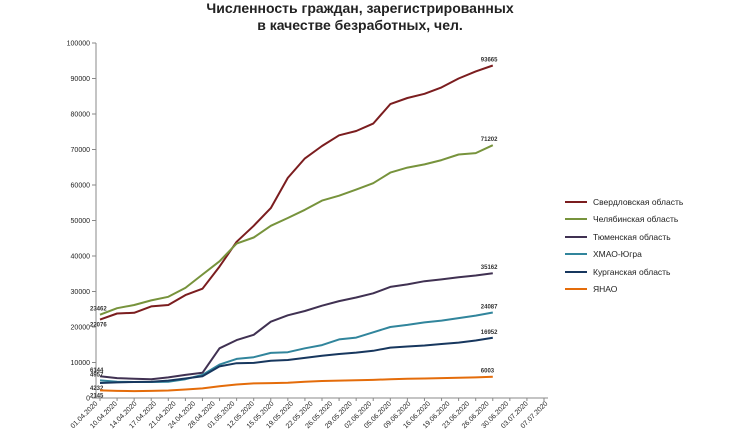 Image resolution: width=735 pixels, height=441 pixels. I want to click on y-tick-label: 0, so click(88, 399).